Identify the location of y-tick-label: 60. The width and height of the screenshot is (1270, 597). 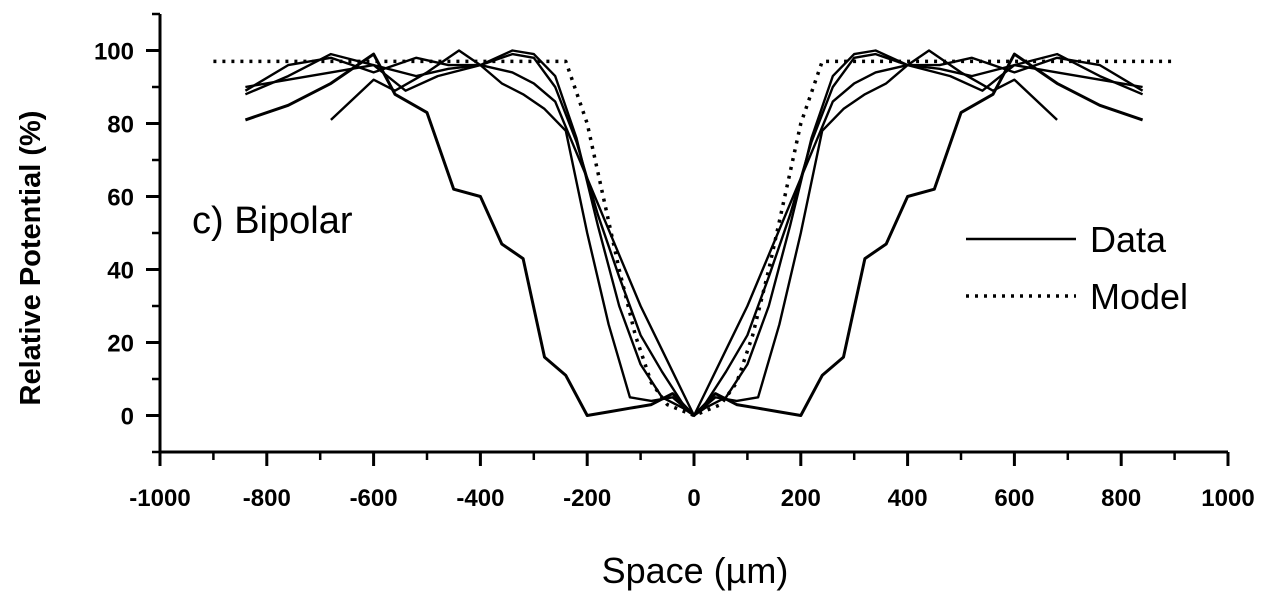
(120, 198).